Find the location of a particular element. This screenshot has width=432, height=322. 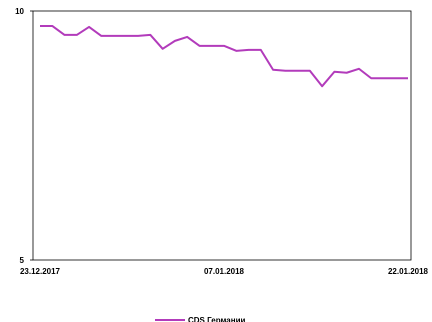

x-tick-label: 07.01.2018 is located at coordinates (224, 271).